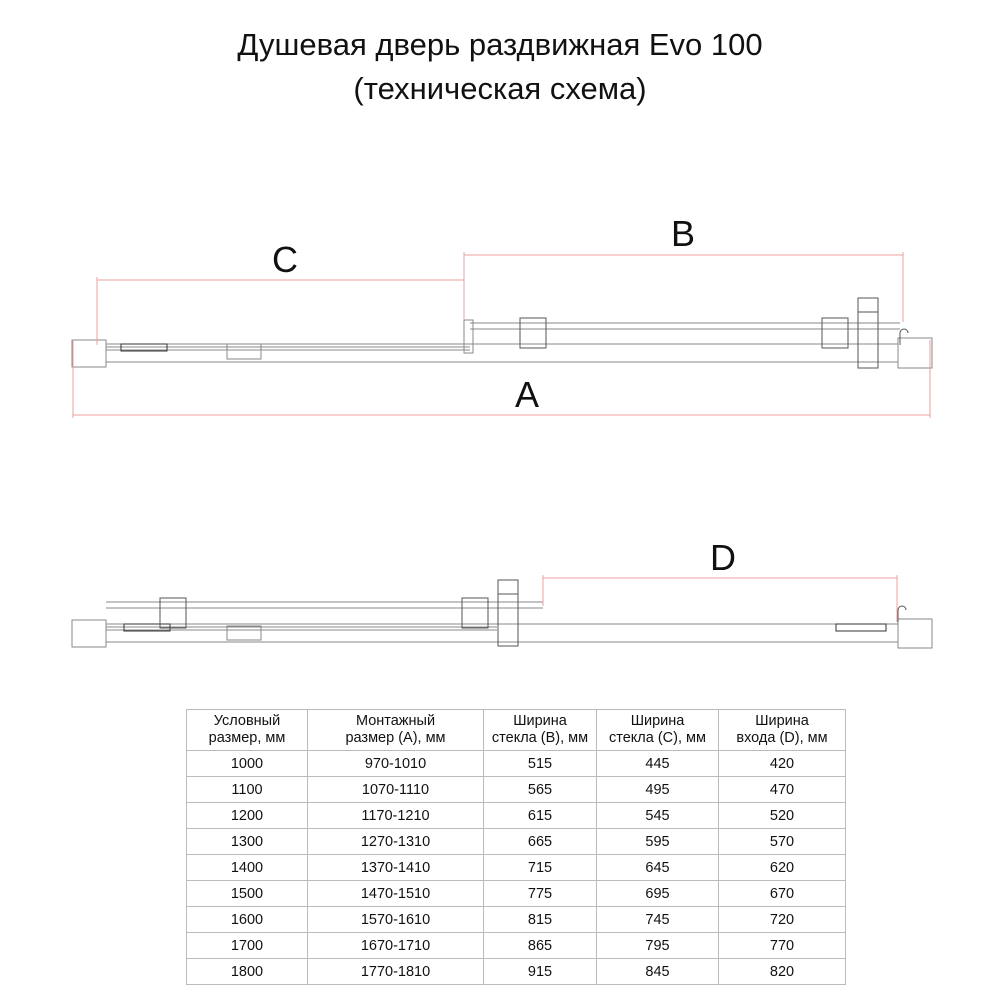  What do you see at coordinates (540, 867) in the screenshot?
I see `table-cell: 715` at bounding box center [540, 867].